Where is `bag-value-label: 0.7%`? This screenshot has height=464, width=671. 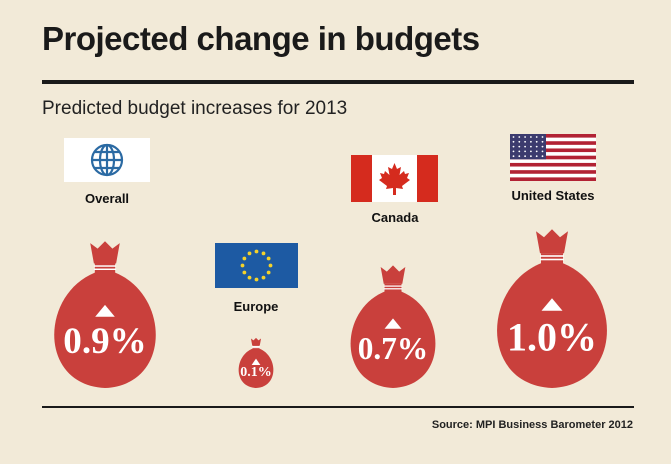 bag-value-label: 0.7% is located at coordinates (393, 348).